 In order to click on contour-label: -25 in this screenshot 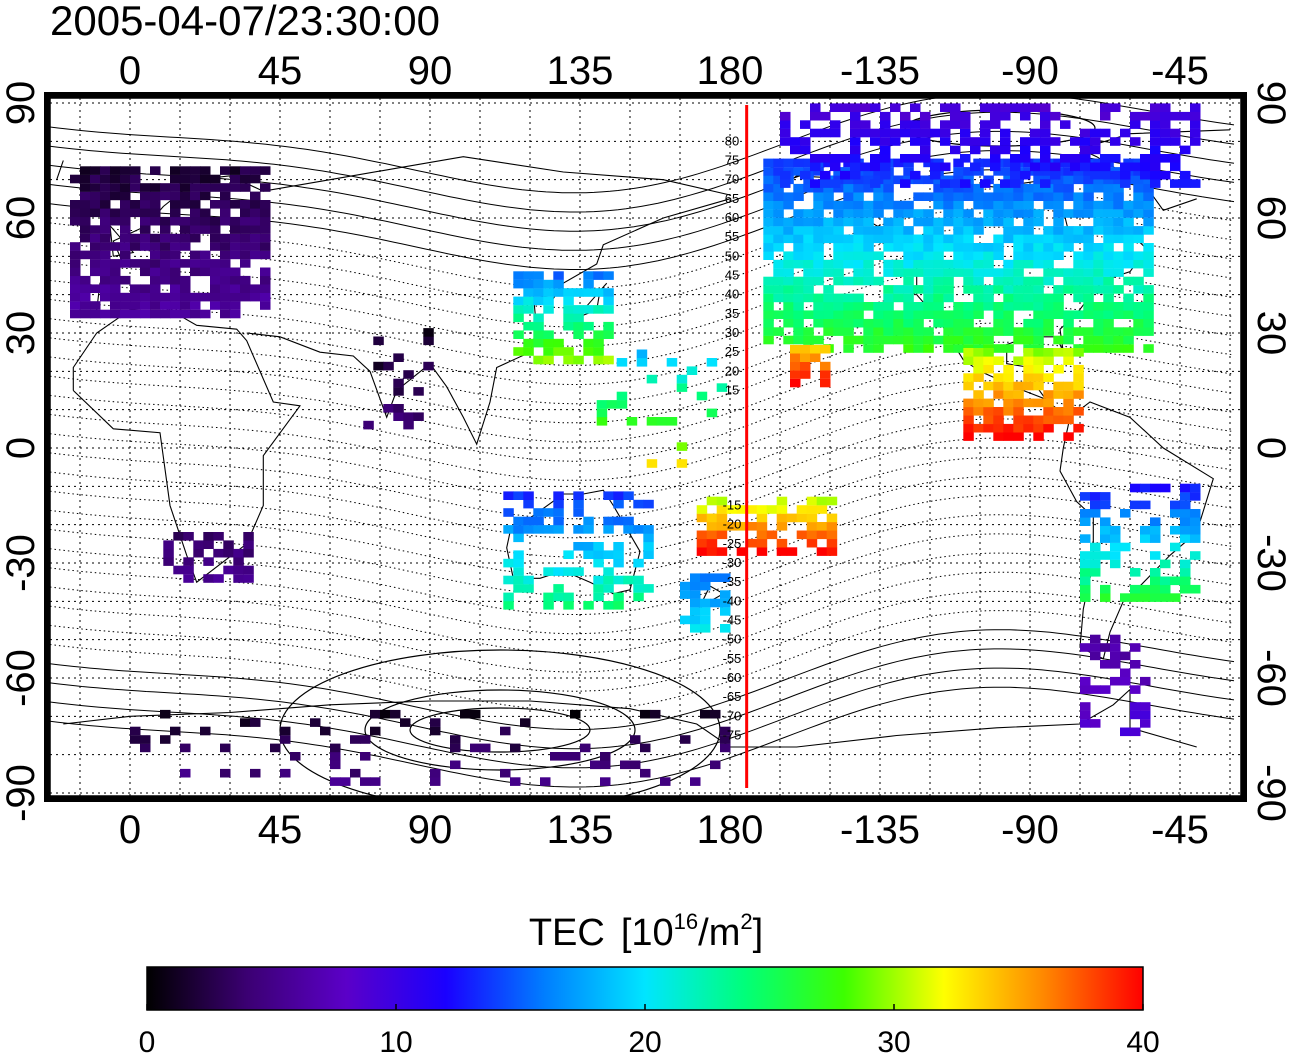, I will do `click(732, 543)`.